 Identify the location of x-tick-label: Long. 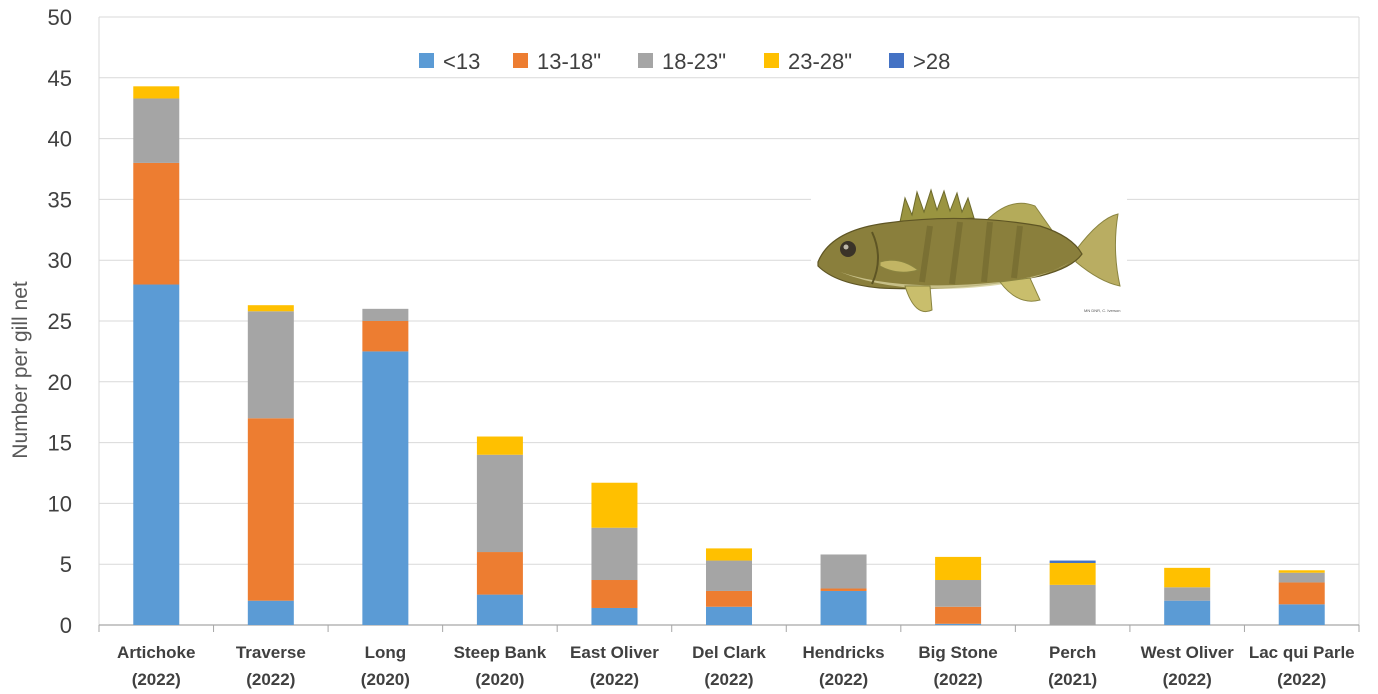
(386, 652).